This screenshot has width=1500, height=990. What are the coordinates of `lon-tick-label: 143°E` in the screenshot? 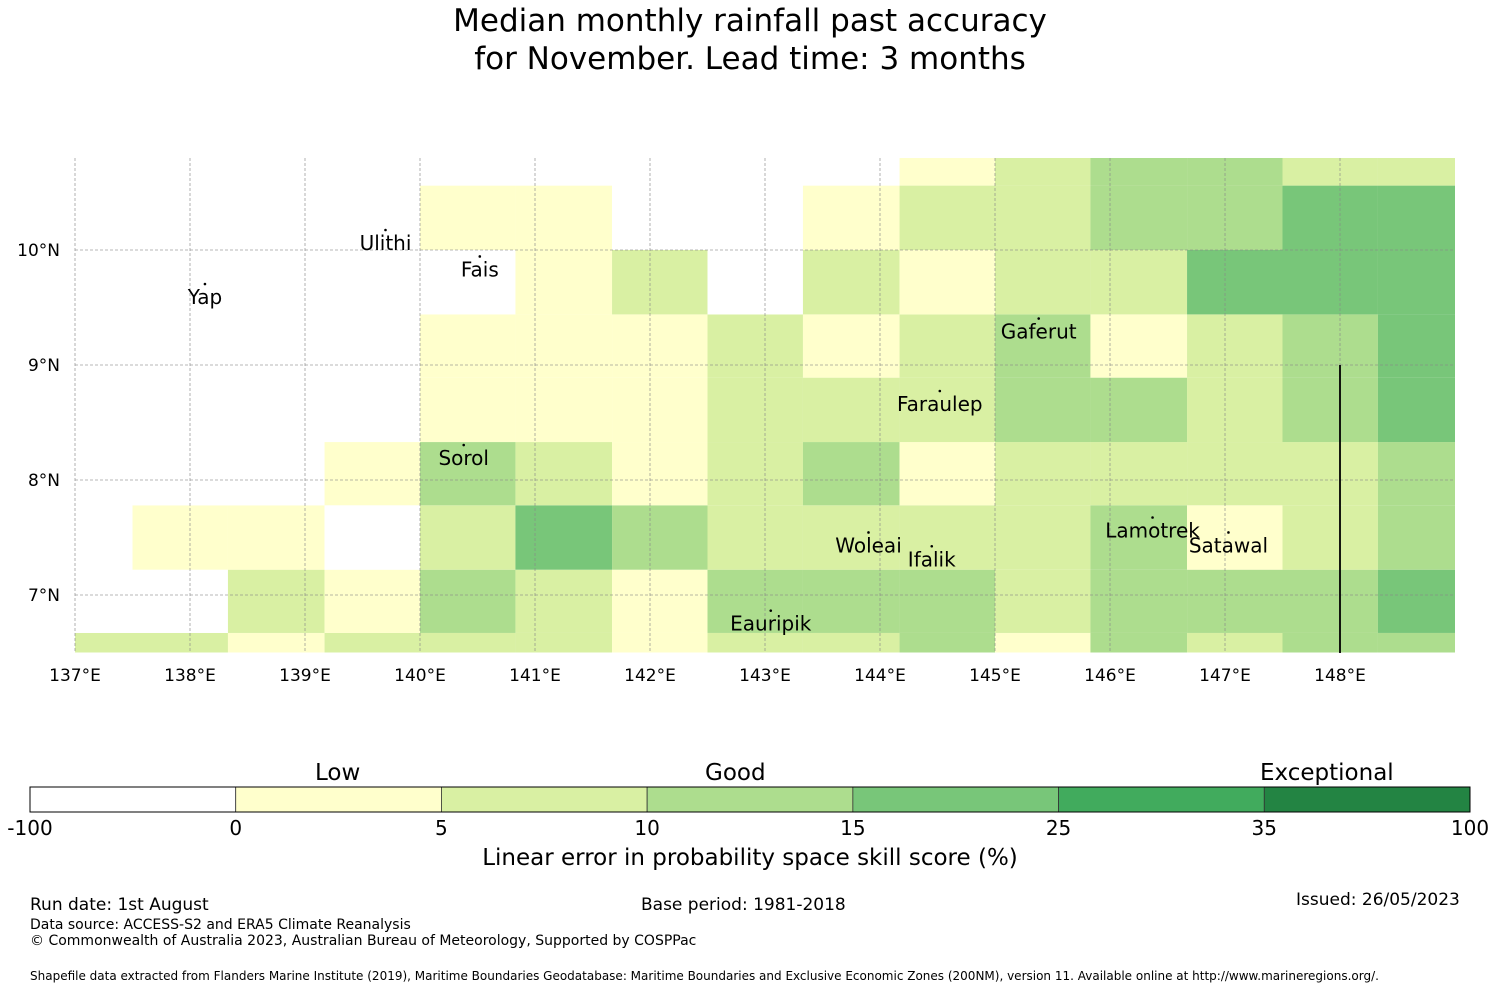 It's located at (765, 676).